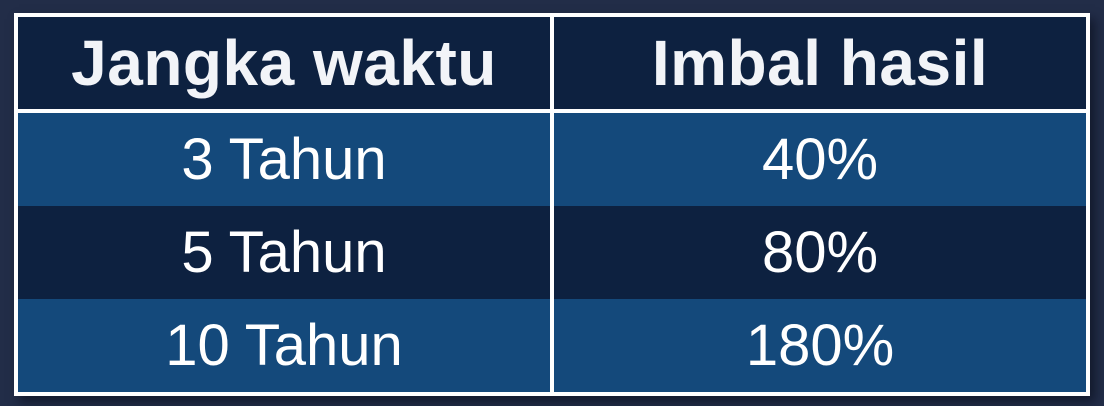 This screenshot has height=406, width=1104. Describe the element at coordinates (284, 159) in the screenshot. I see `period-cell: 3 Tahun` at that location.